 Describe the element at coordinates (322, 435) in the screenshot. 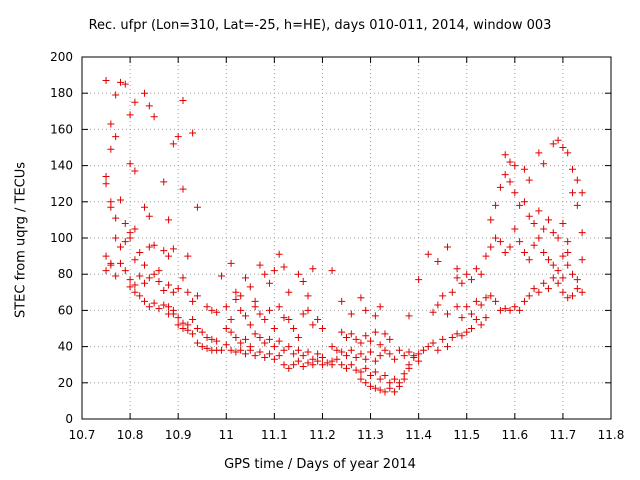

I see `x-tick-label: 11.2` at that location.